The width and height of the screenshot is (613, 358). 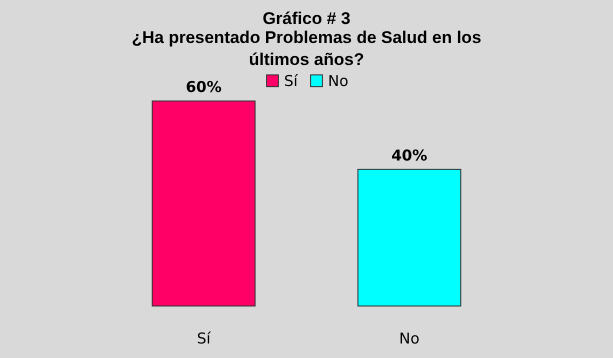 I want to click on legend-label: No, so click(x=338, y=81).